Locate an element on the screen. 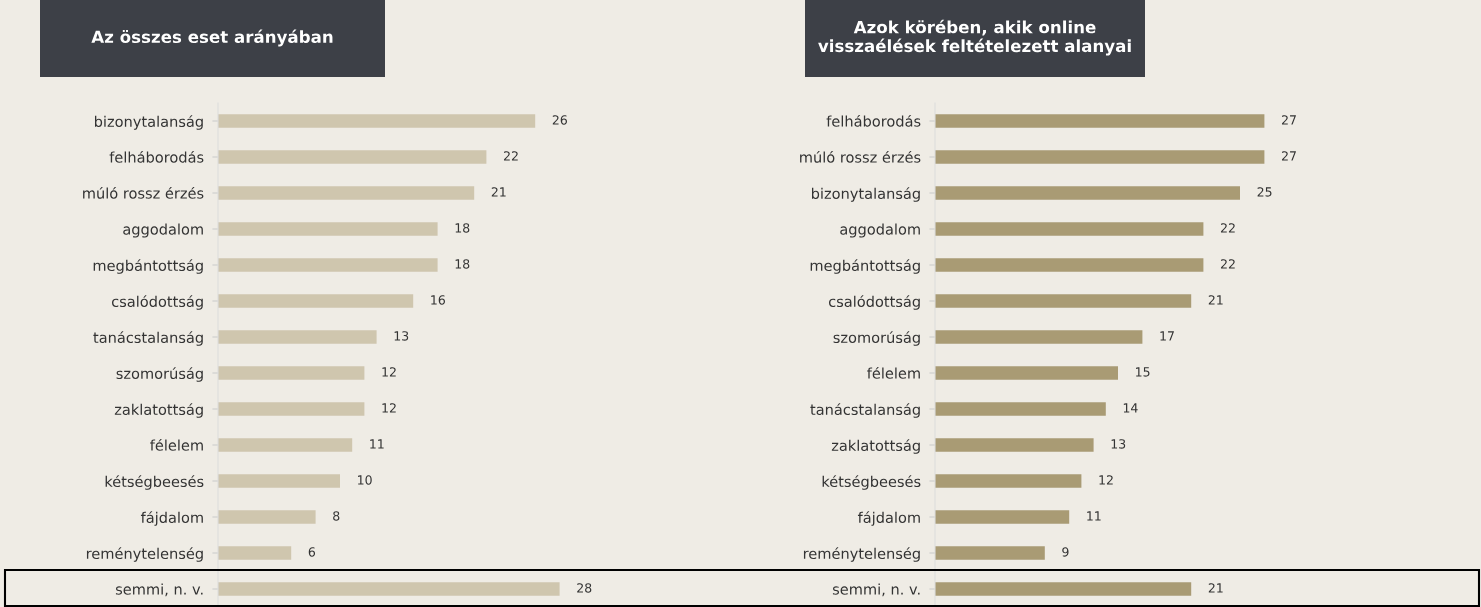 This screenshot has width=1481, height=607. data-label: 16 is located at coordinates (438, 300).